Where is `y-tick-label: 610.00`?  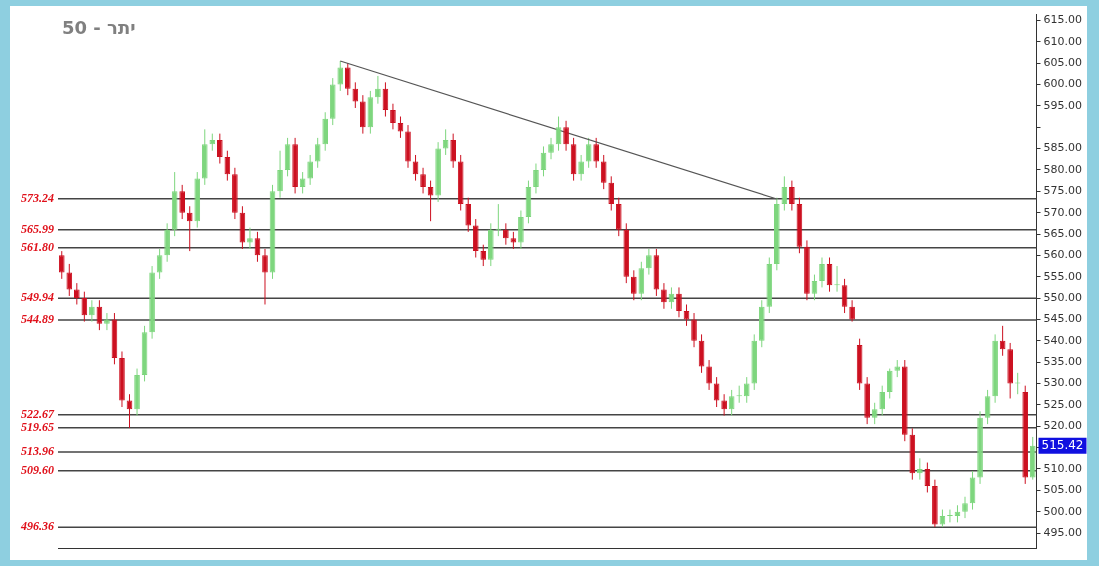 y-tick-label: 610.00 is located at coordinates (1063, 41).